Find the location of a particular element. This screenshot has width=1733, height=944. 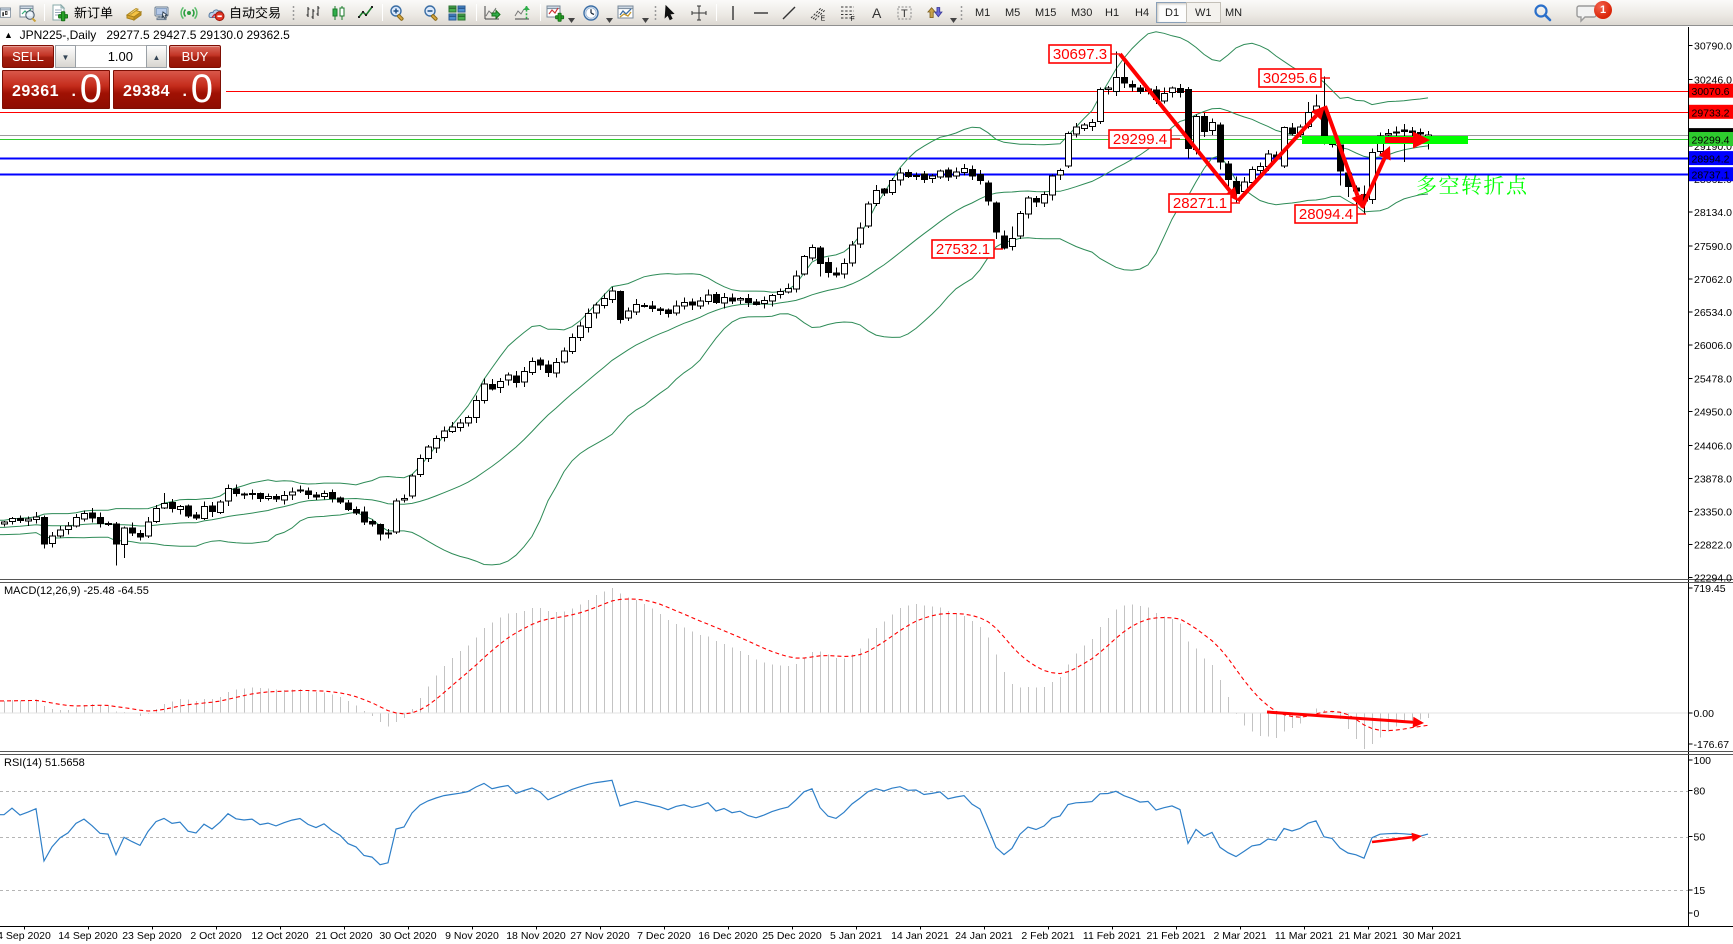

price-line-label-box is located at coordinates (1711, 90).